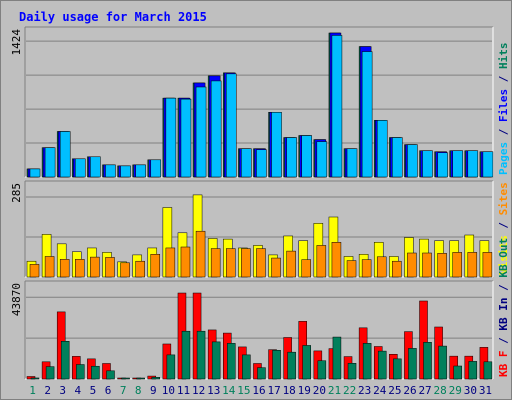 The height and width of the screenshot is (404, 512). I want to click on series-legend-label: KB F / KB In / KB Out, so click(503, 307).